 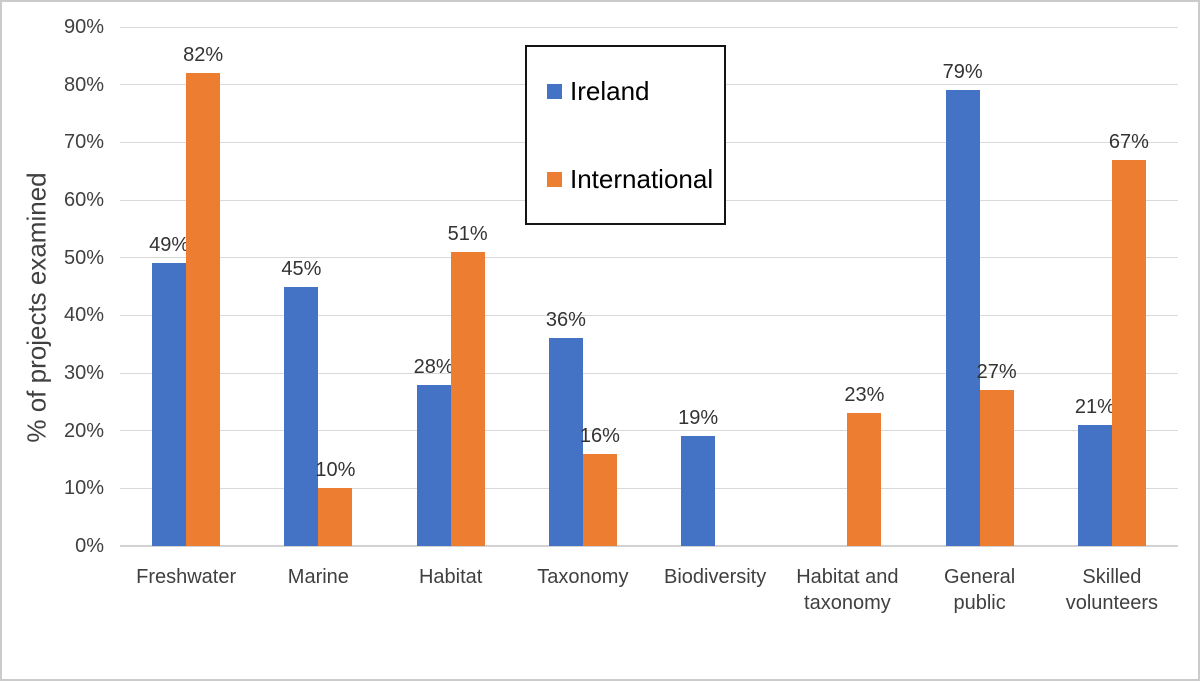 What do you see at coordinates (962, 318) in the screenshot?
I see `bar-ireland-general` at bounding box center [962, 318].